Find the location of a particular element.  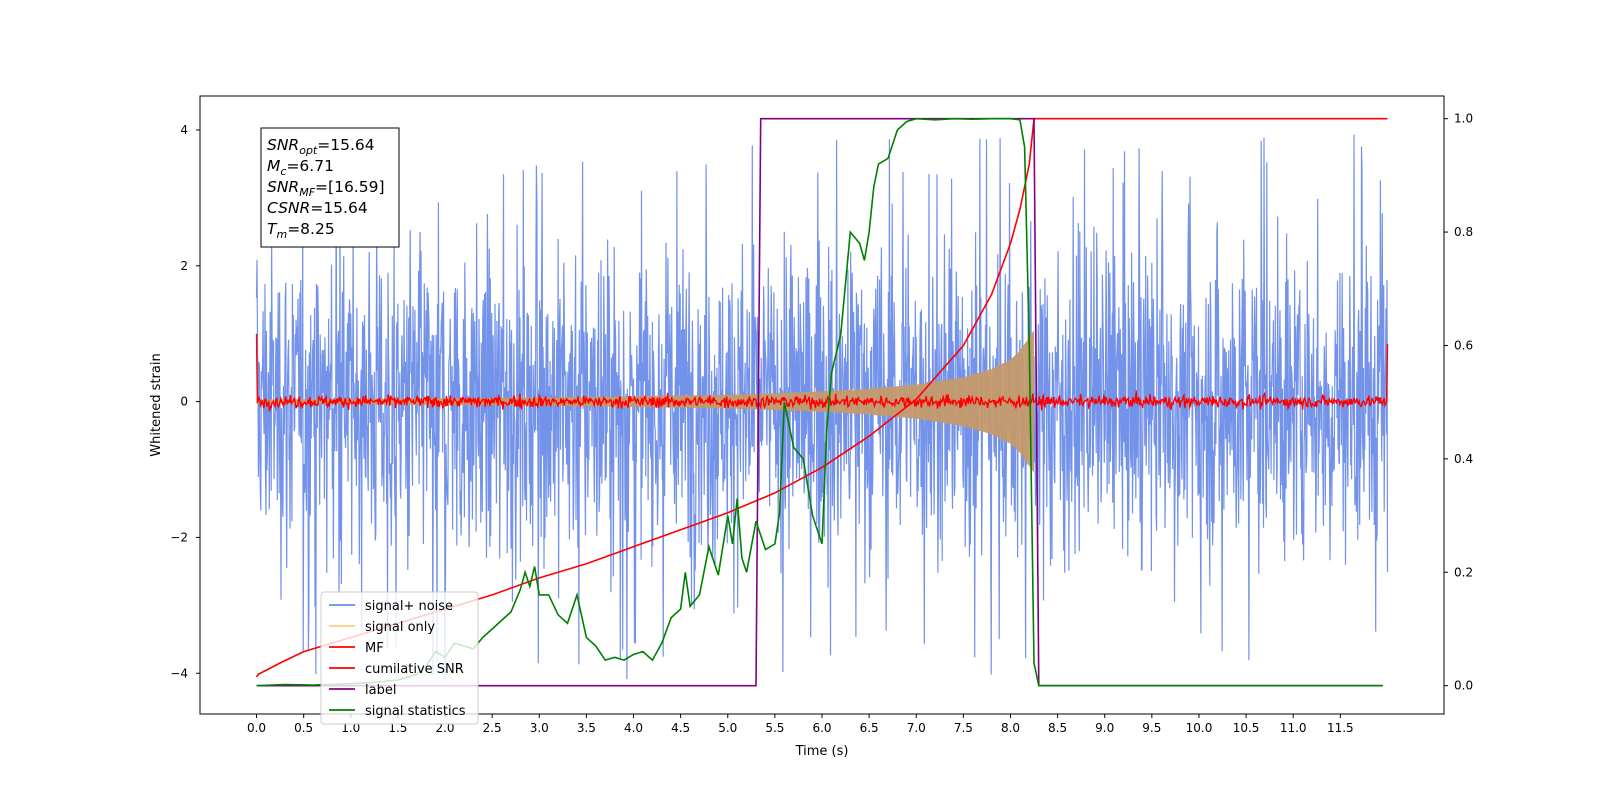

x-tick-label: 8.0 is located at coordinates (1010, 728).